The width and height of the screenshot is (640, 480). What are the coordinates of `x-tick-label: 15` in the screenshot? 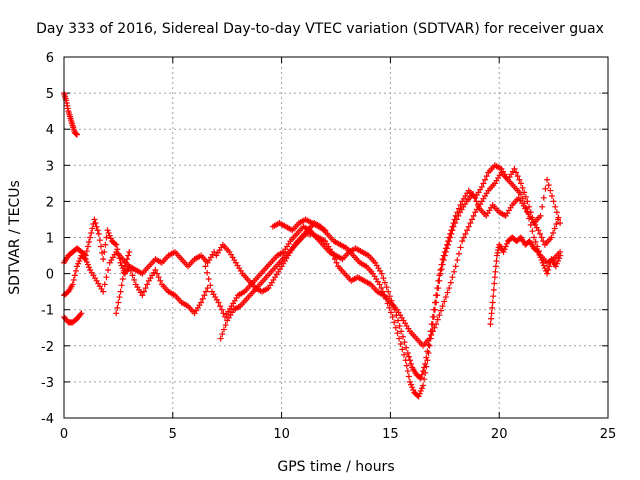 It's located at (390, 434).